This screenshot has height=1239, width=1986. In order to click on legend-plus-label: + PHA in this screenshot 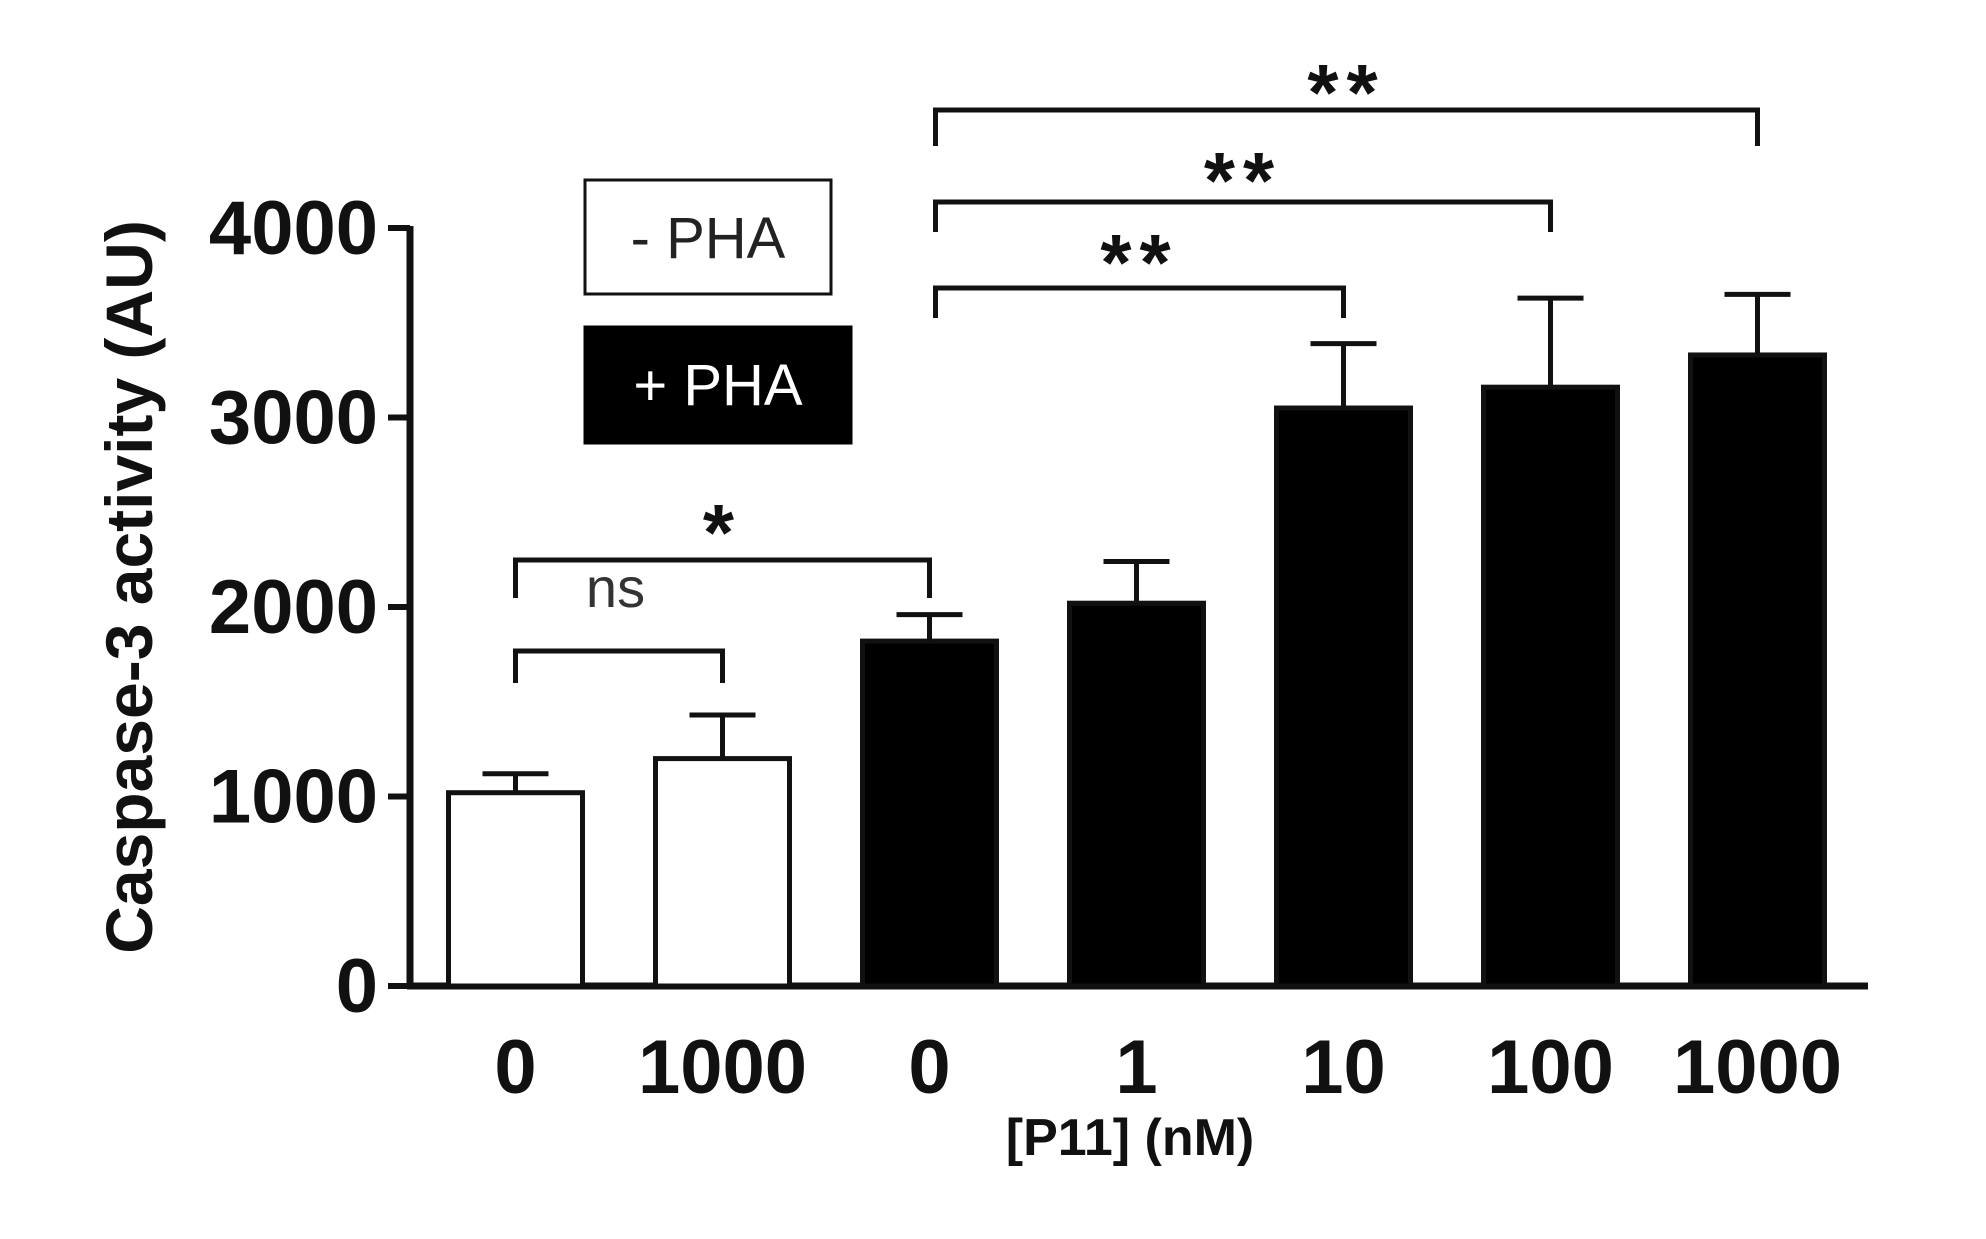, I will do `click(718, 385)`.